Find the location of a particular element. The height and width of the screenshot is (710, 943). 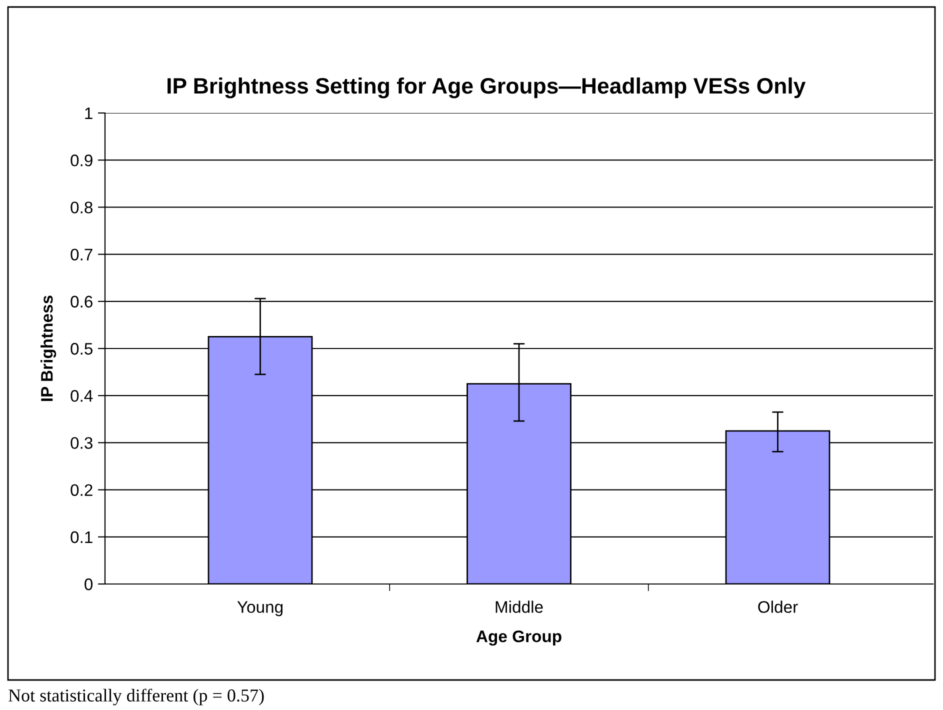

y-axis-title: IP Brightness is located at coordinates (48, 348).